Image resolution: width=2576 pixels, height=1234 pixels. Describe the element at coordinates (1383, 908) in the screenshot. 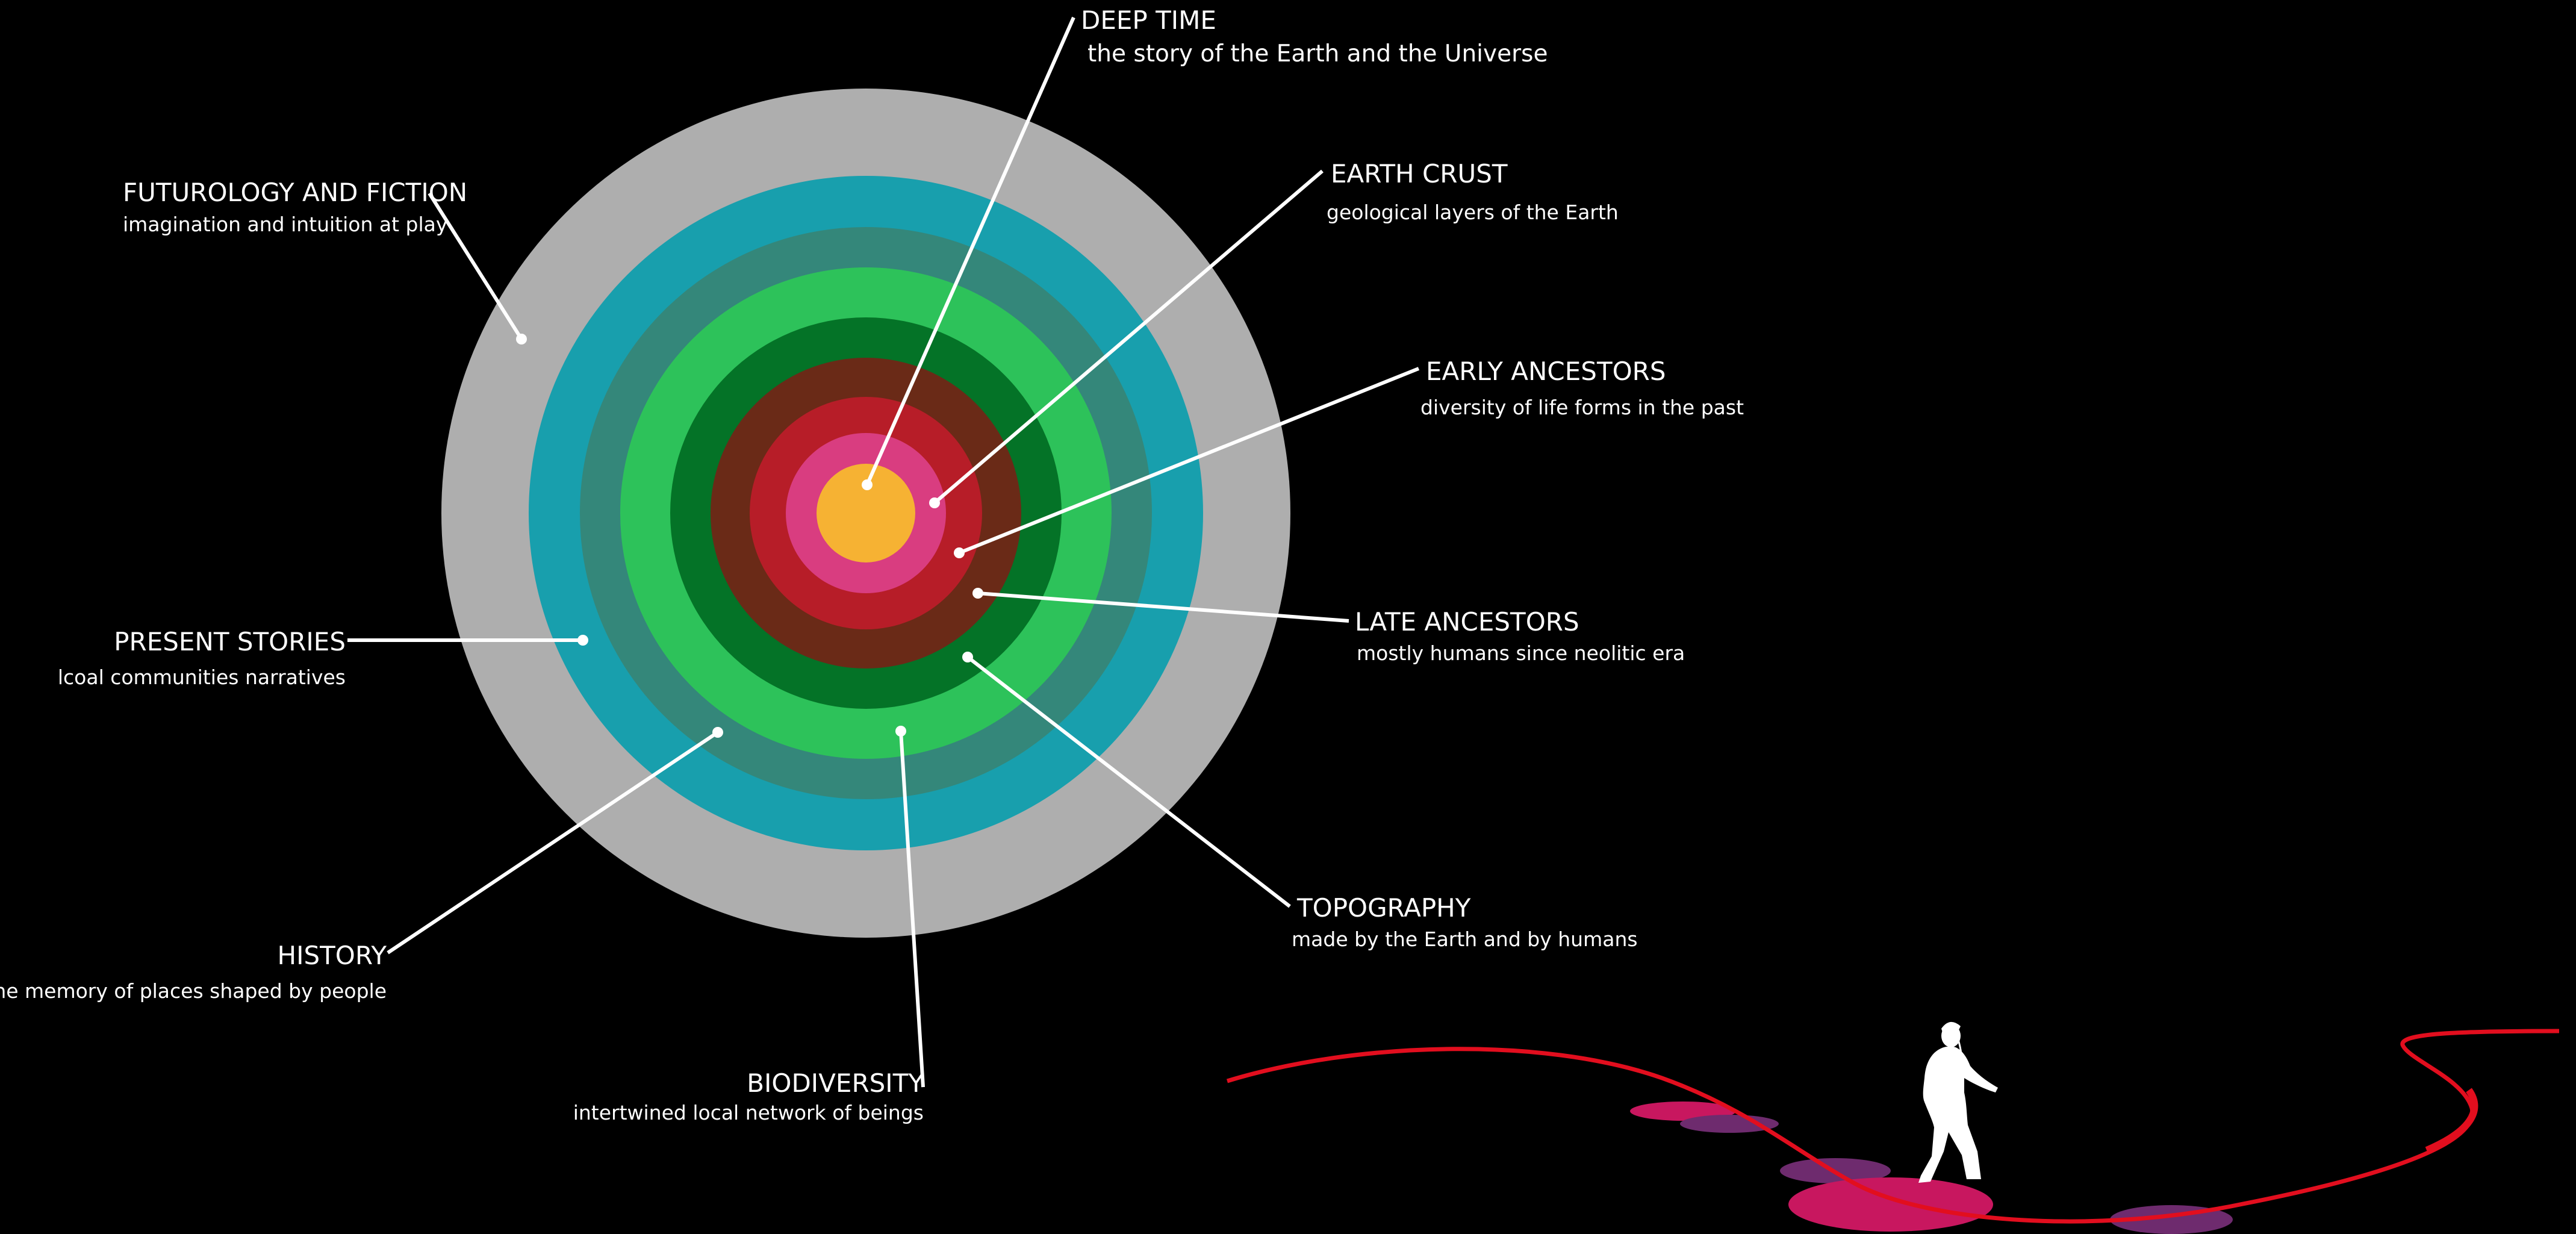

I see `label-title: TOPOGRAPHY` at that location.